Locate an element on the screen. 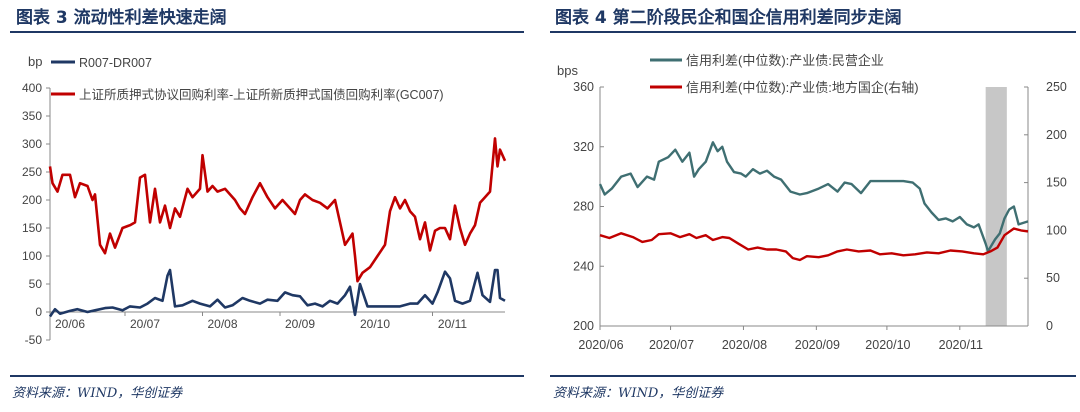 The width and height of the screenshot is (1080, 412). y2-tick-label: 200 is located at coordinates (1056, 135).